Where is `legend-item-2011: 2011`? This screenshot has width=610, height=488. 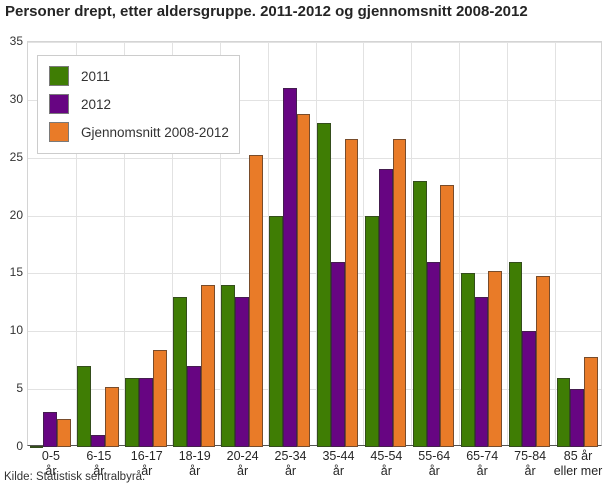 legend-item-2011: 2011 is located at coordinates (139, 76).